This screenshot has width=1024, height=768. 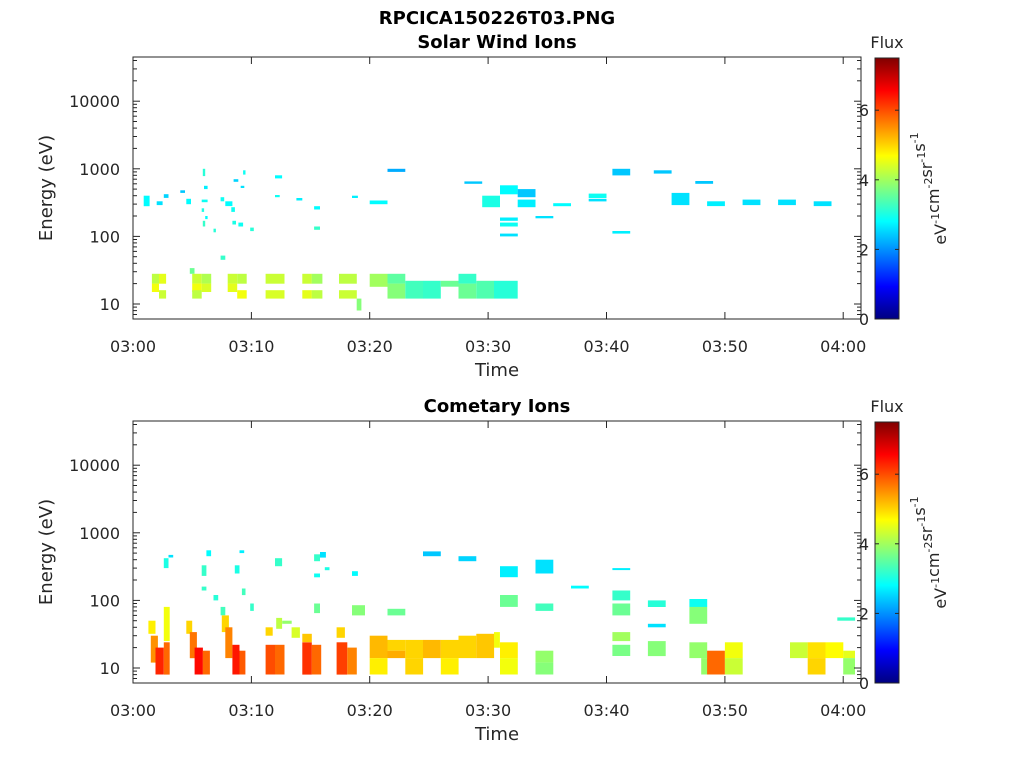 I want to click on colorbar-title: Flux, so click(x=886, y=42).